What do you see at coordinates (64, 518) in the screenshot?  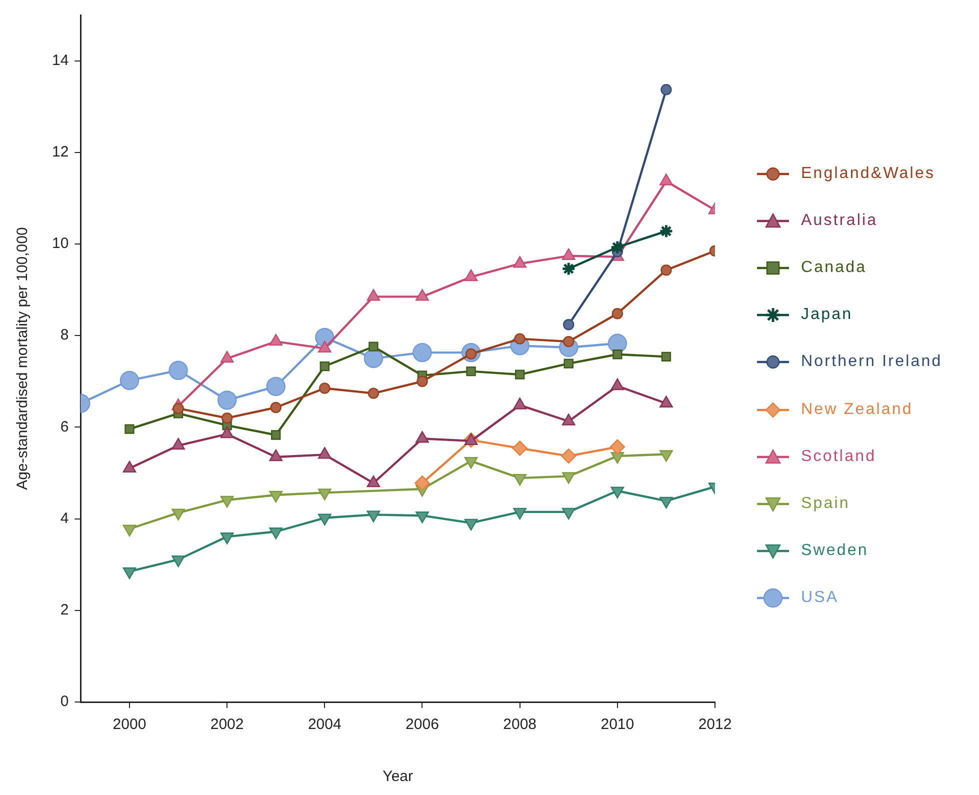 I see `y-tick-label: 4` at bounding box center [64, 518].